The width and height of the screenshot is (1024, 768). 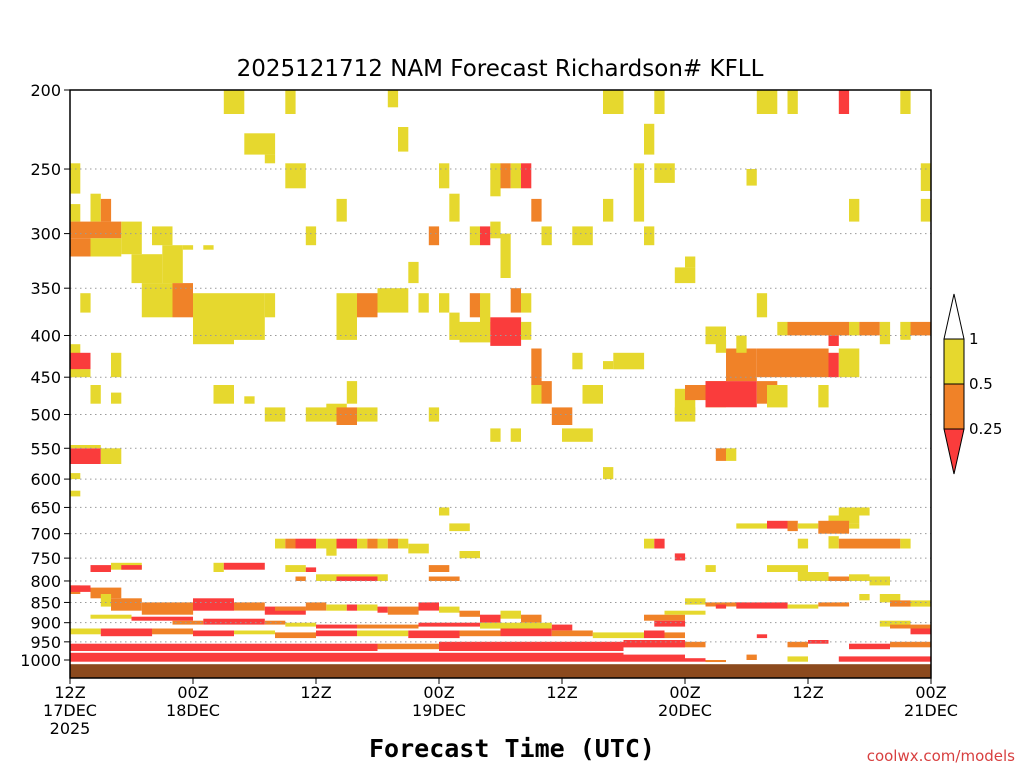 I want to click on x-tick-label-0-1: 12Z, so click(x=69, y=692).